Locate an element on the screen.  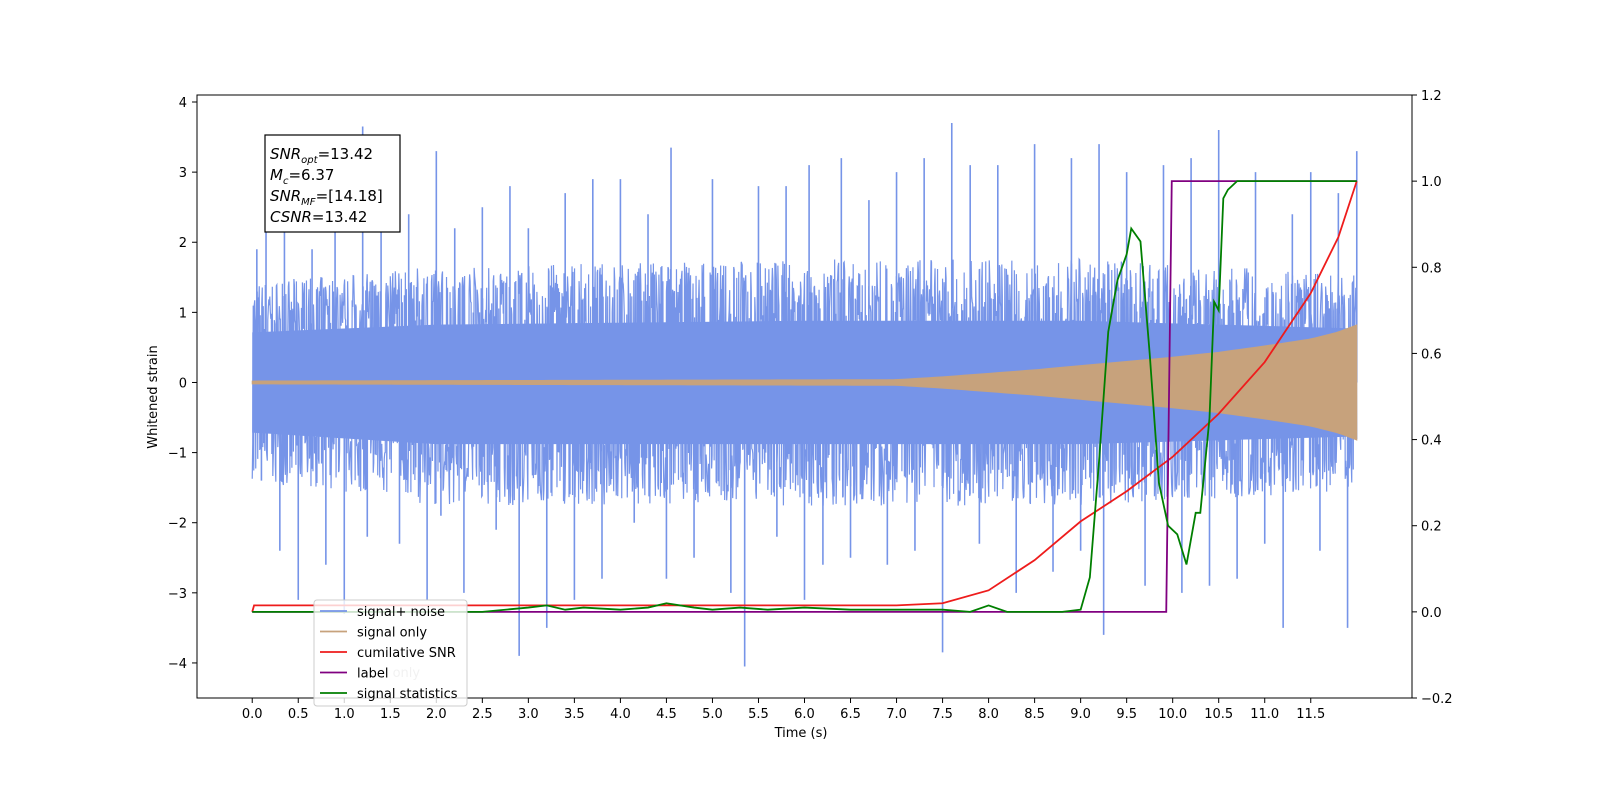
x-tick-label: 11.5 is located at coordinates (1310, 714).